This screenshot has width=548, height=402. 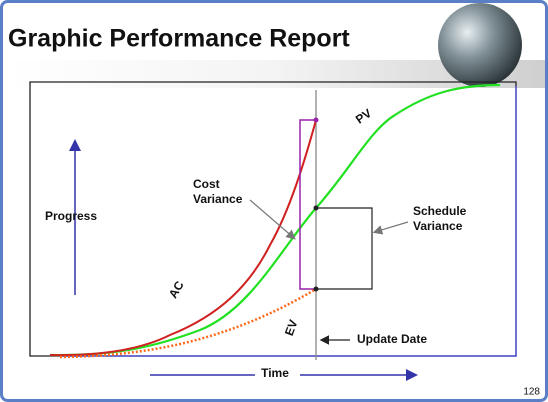 What do you see at coordinates (275, 373) in the screenshot?
I see `time-label: Time` at bounding box center [275, 373].